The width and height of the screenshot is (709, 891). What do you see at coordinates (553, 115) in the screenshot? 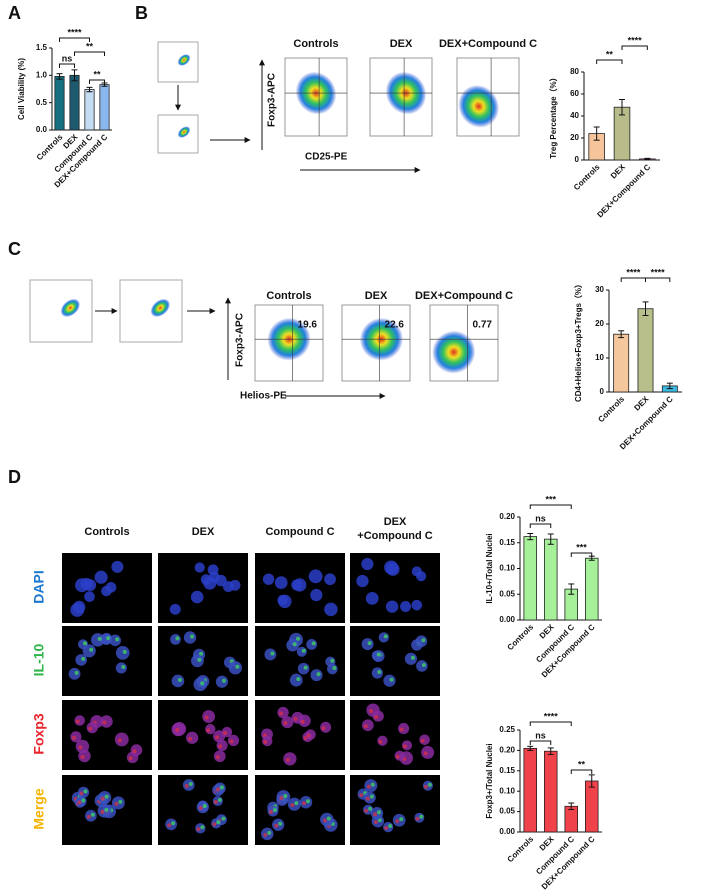
I see `y-axis-label: Treg Percentage（%）` at bounding box center [553, 115].